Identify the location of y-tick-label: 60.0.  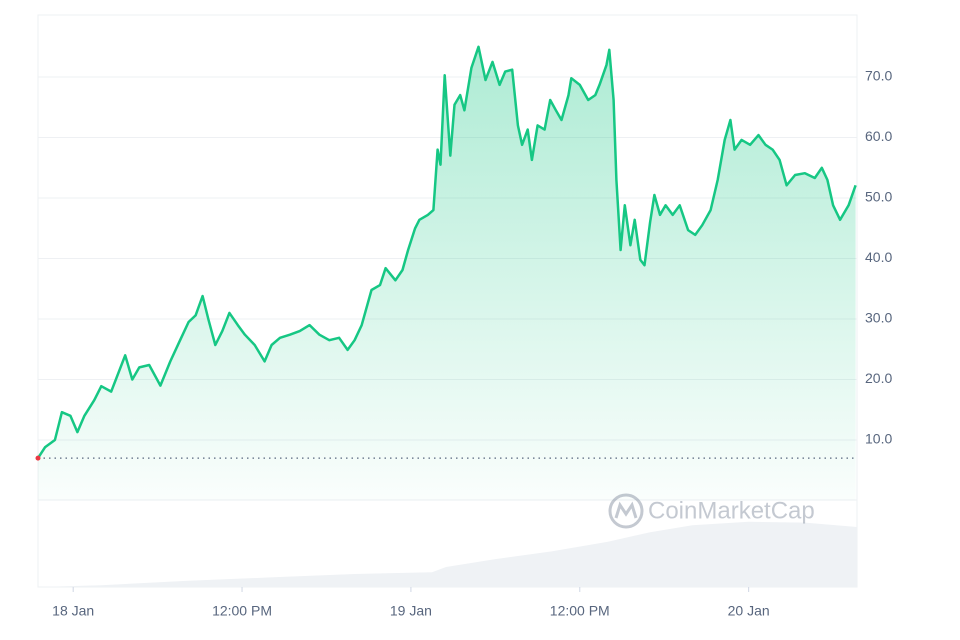
(878, 136).